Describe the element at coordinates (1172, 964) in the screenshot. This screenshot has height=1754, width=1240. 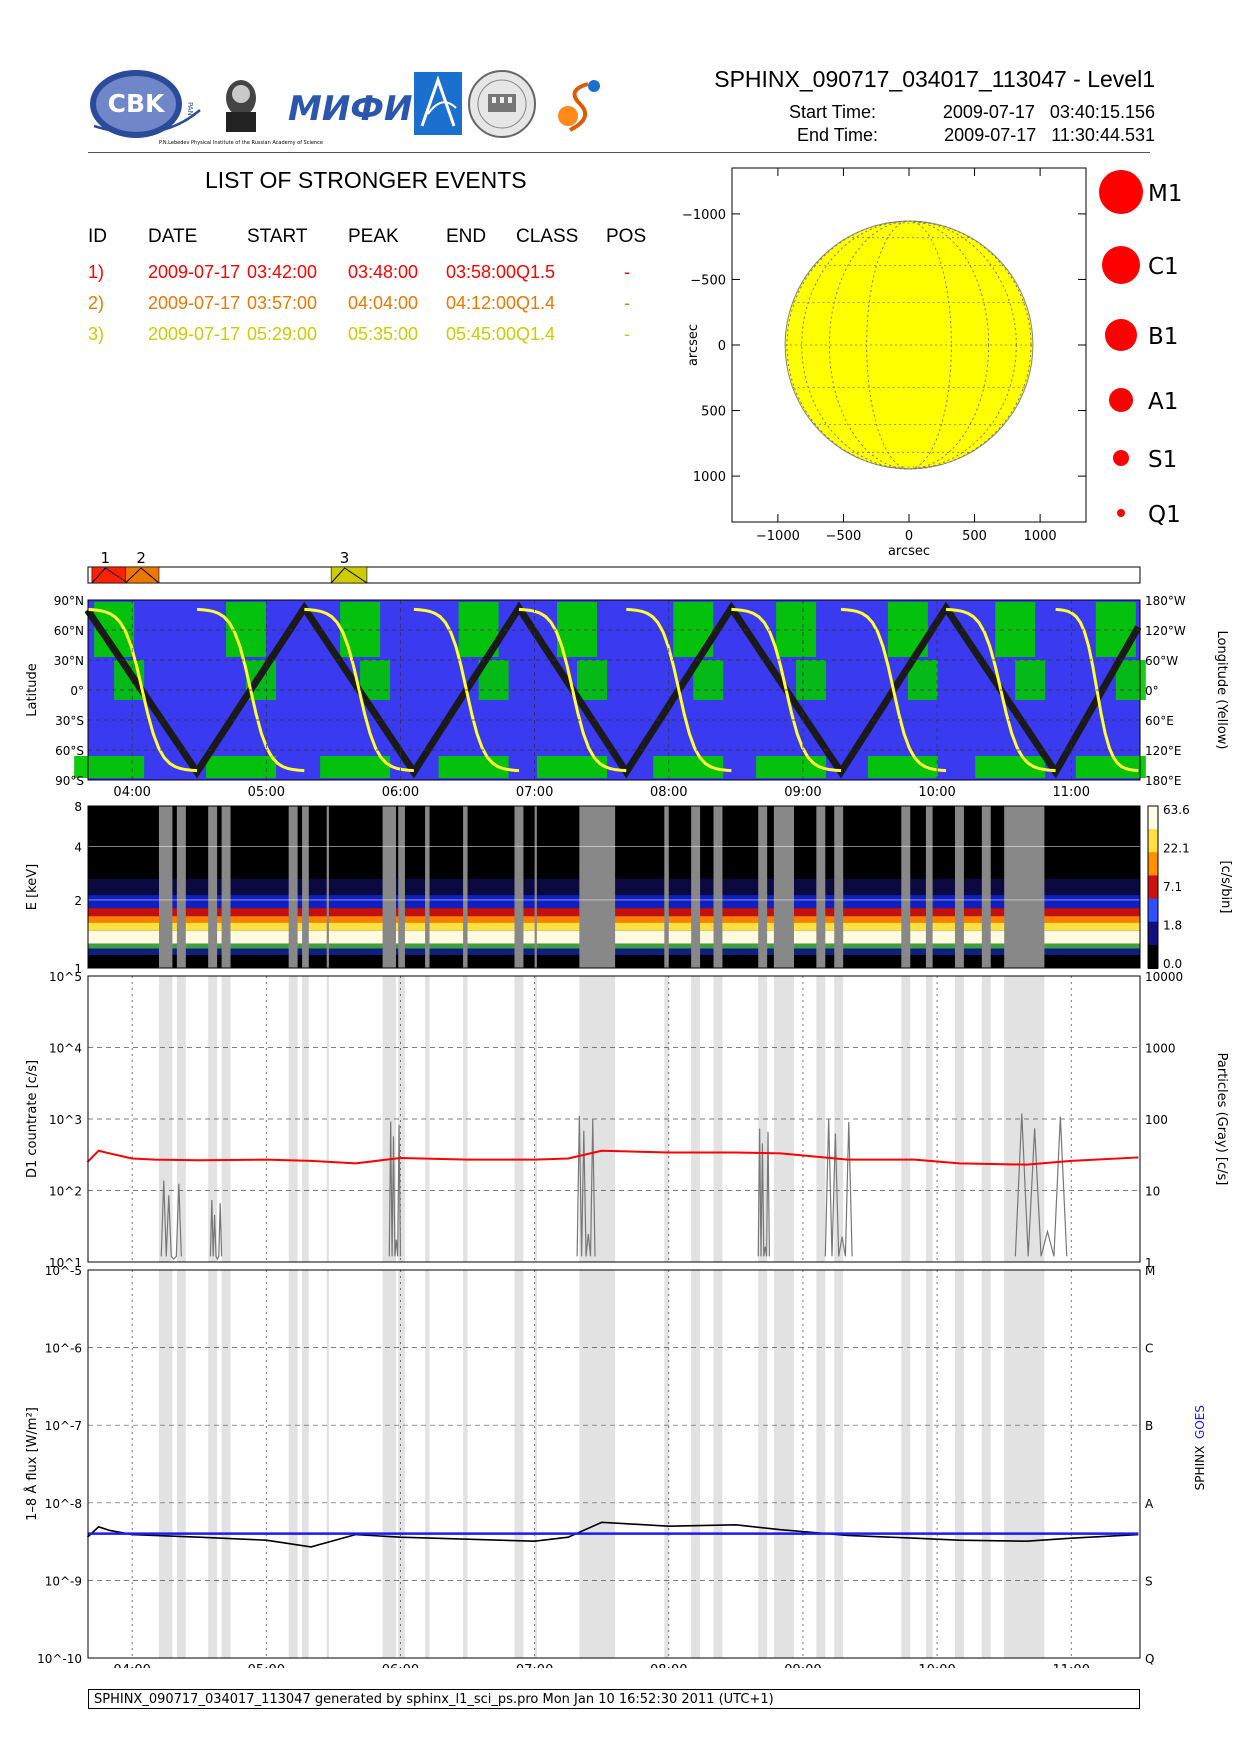
I see `colorbar-tick-label: 0.0` at that location.